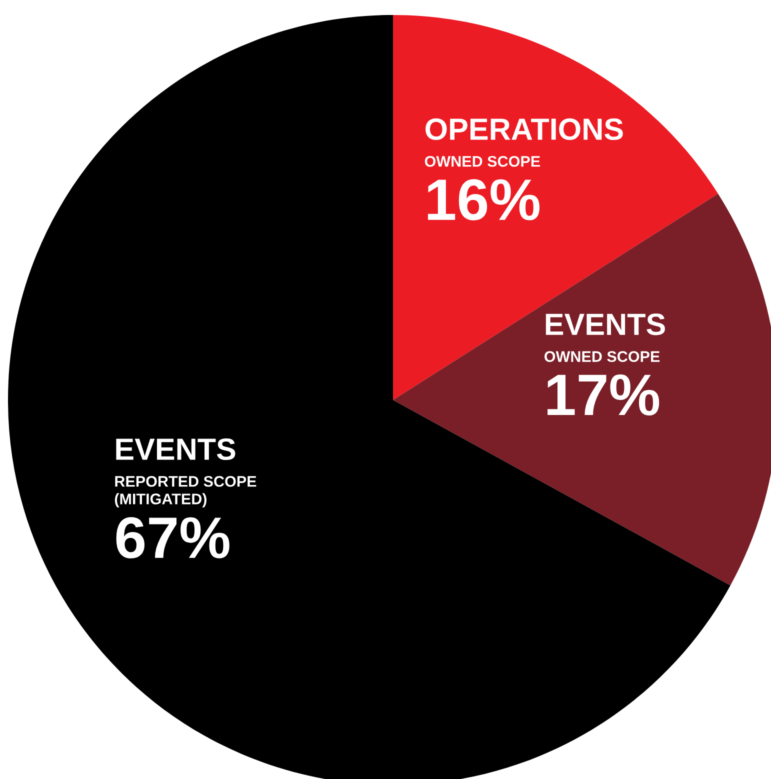 The image size is (771, 779). I want to click on slice-label: OPERATIONS, so click(524, 129).